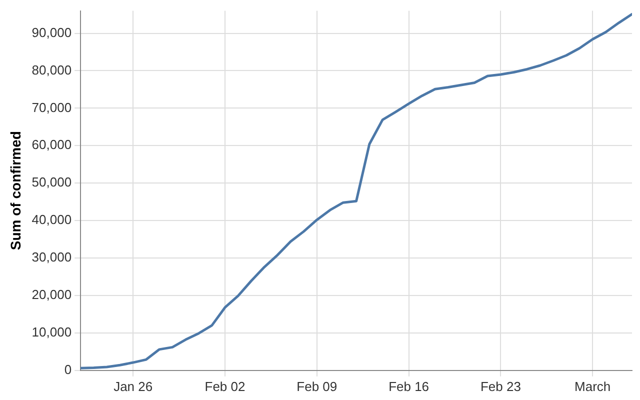  Describe the element at coordinates (52, 220) in the screenshot. I see `y-tick-label: 40,000` at that location.